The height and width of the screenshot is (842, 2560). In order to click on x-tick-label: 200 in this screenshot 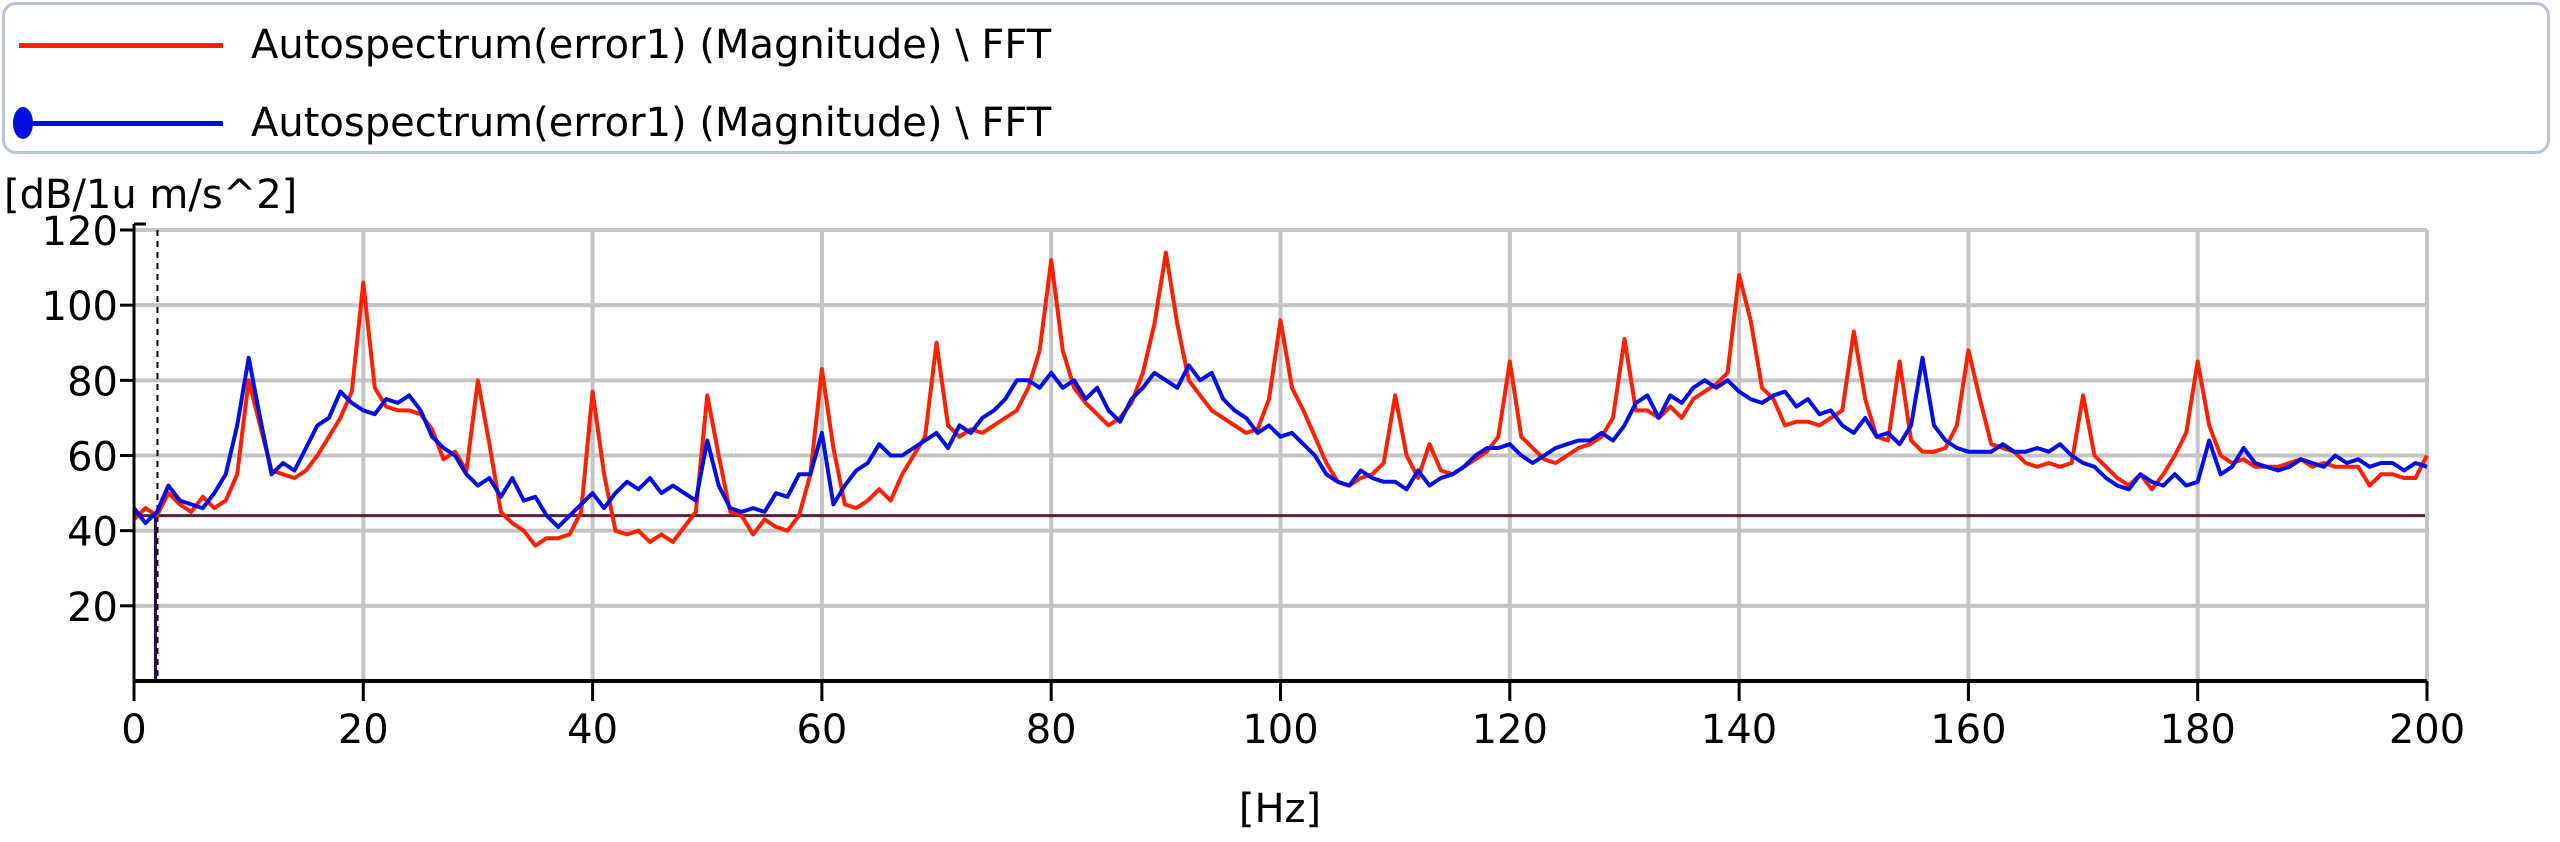, I will do `click(2427, 730)`.